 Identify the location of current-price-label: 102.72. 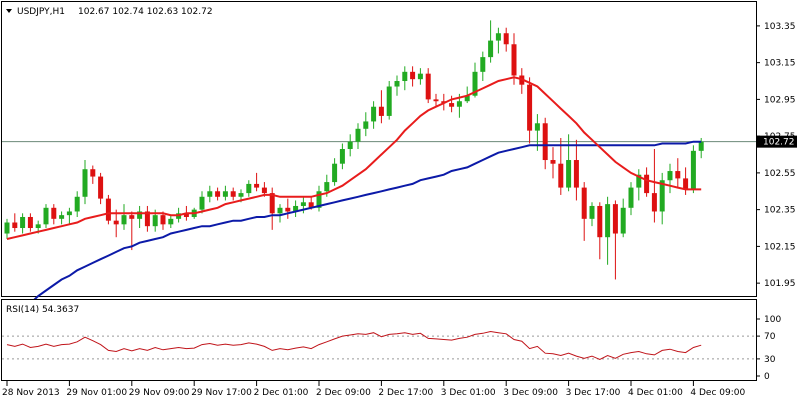
(779, 143).